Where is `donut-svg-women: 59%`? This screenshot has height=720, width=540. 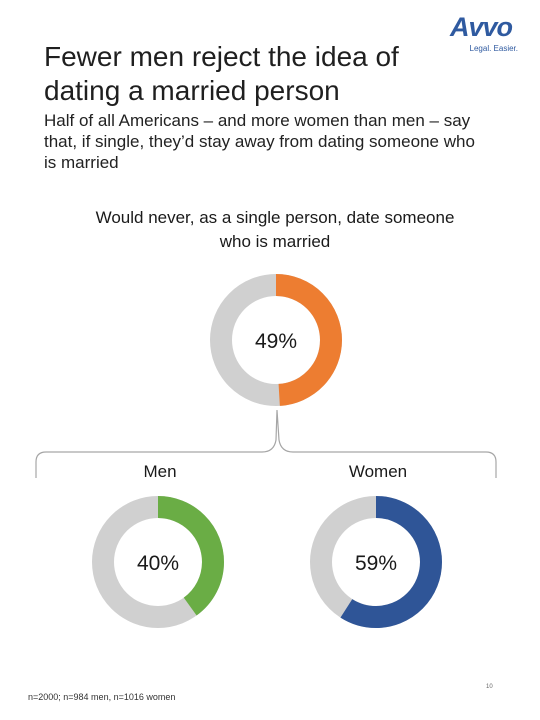 donut-svg-women: 59% is located at coordinates (376, 562).